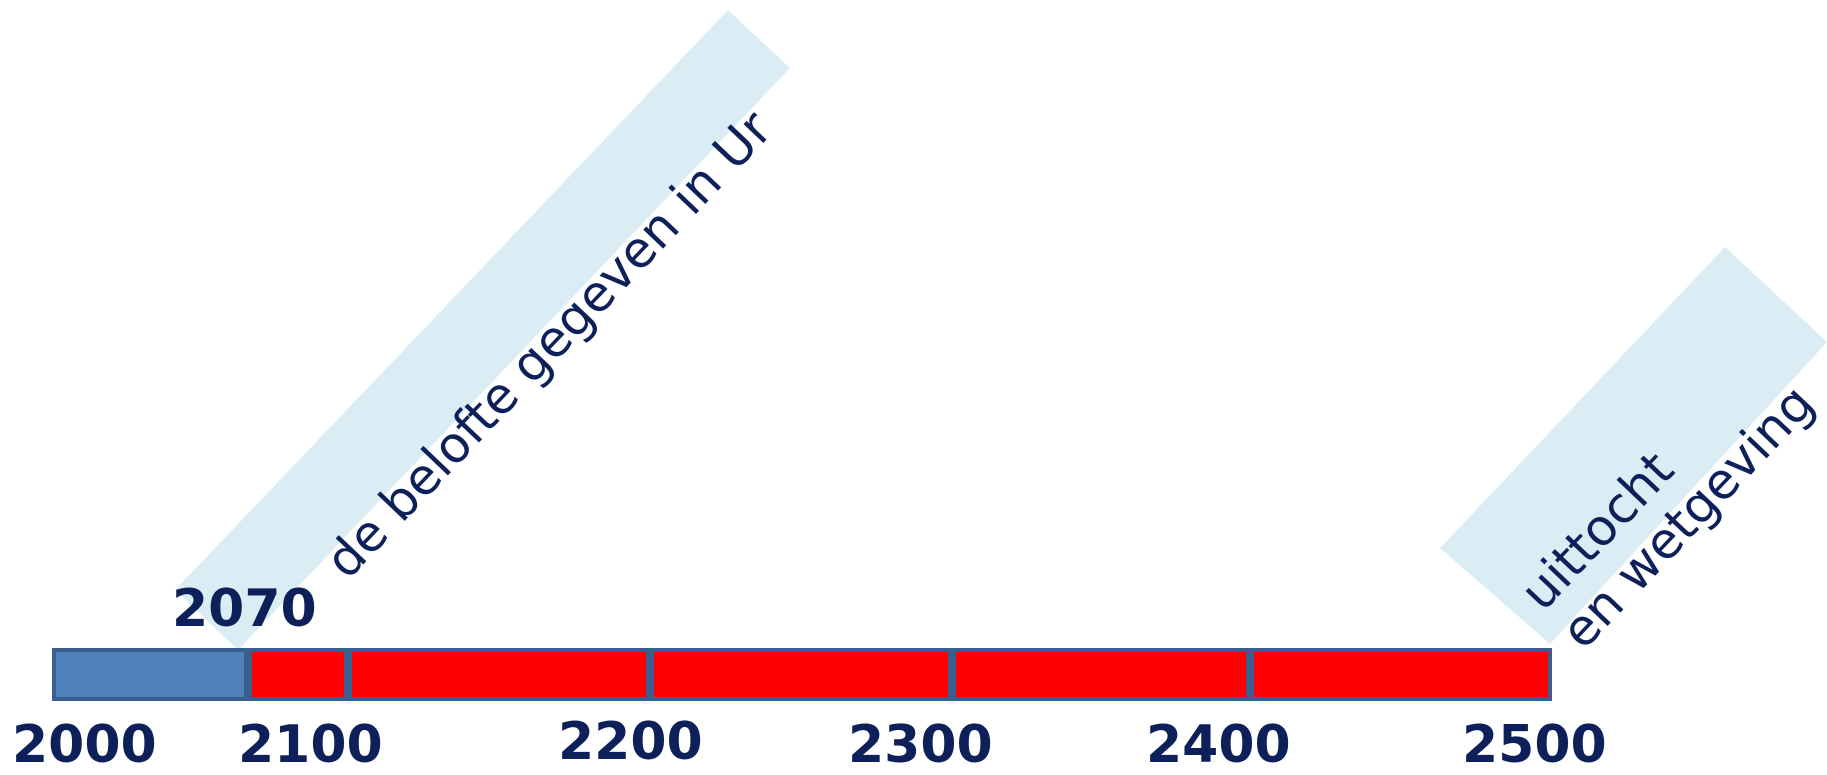 Image resolution: width=1827 pixels, height=775 pixels. Describe the element at coordinates (1218, 745) in the screenshot. I see `tick-label-2400: 2400` at that location.